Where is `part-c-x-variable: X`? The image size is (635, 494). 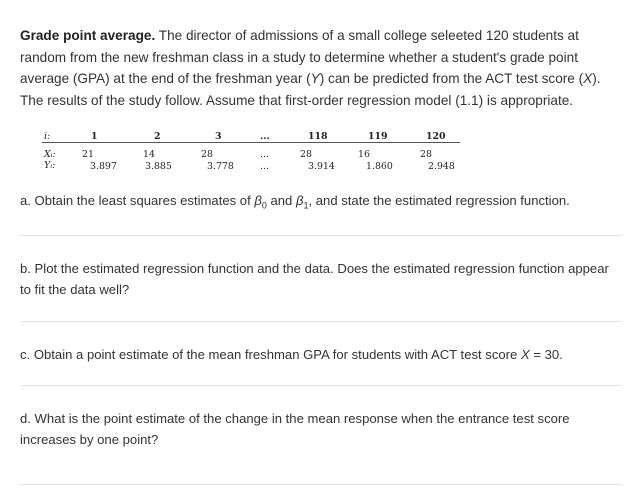
part-c-x-variable: X is located at coordinates (525, 354).